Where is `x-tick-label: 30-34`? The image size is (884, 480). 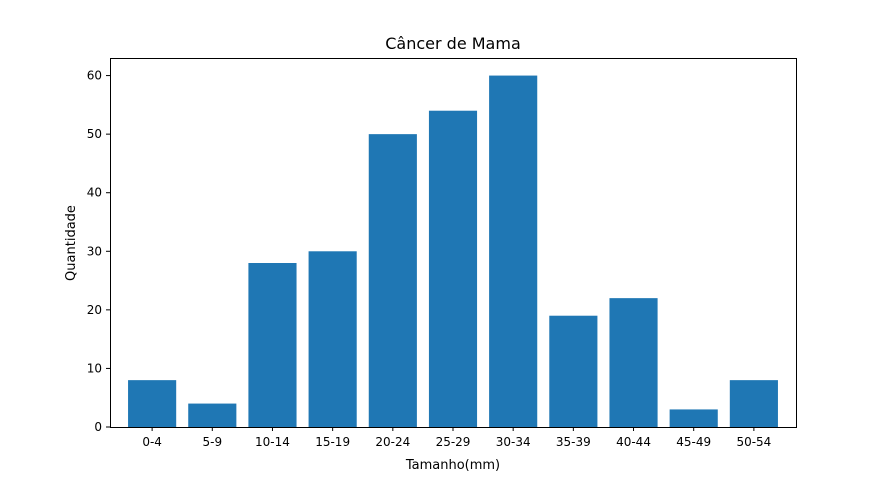 x-tick-label: 30-34 is located at coordinates (513, 442).